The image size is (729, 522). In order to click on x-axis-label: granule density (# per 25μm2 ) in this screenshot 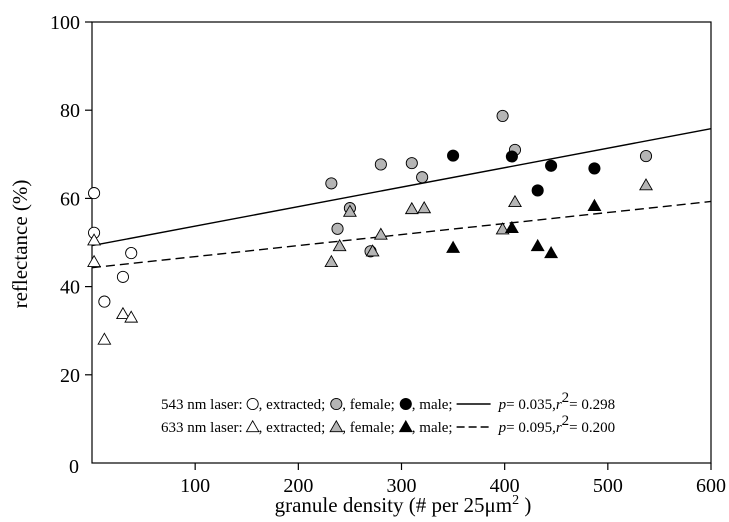, I will do `click(403, 505)`.